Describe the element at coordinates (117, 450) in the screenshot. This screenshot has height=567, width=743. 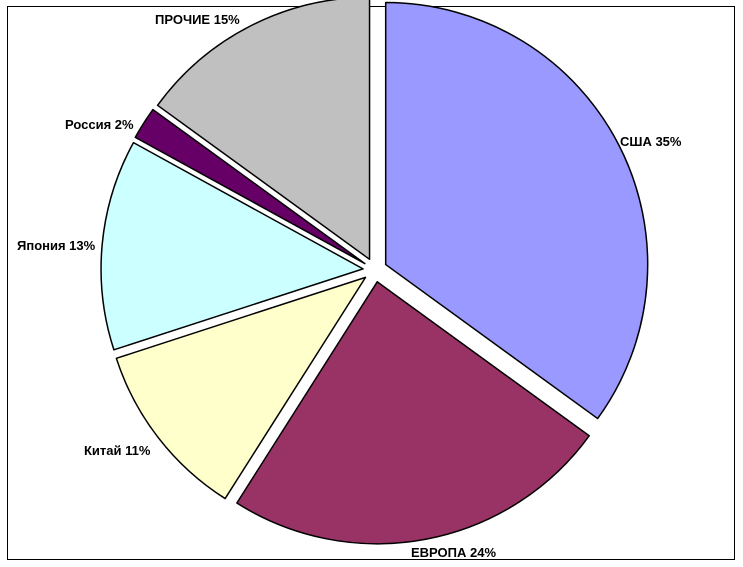
I see `pie-label-китай: Китай 11%` at that location.